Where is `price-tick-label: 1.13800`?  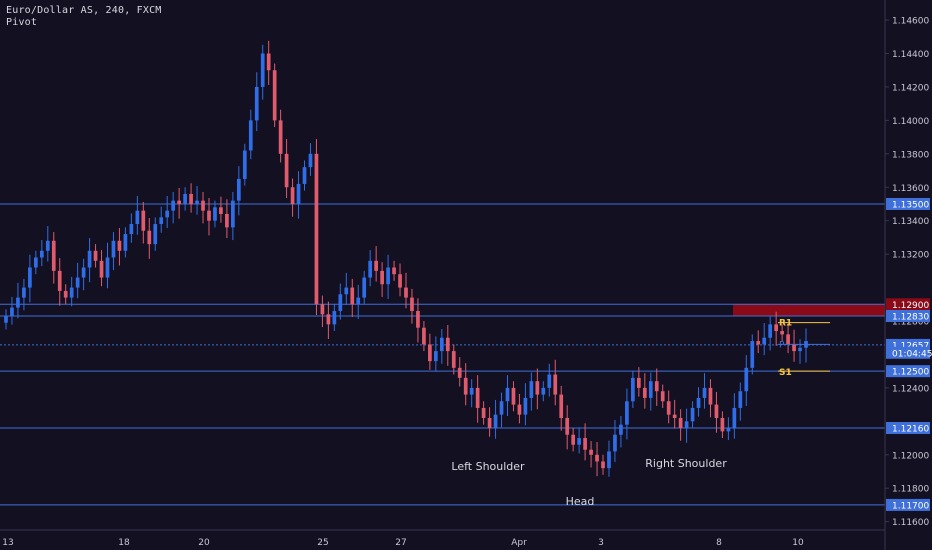
price-tick-label: 1.13800 is located at coordinates (910, 155).